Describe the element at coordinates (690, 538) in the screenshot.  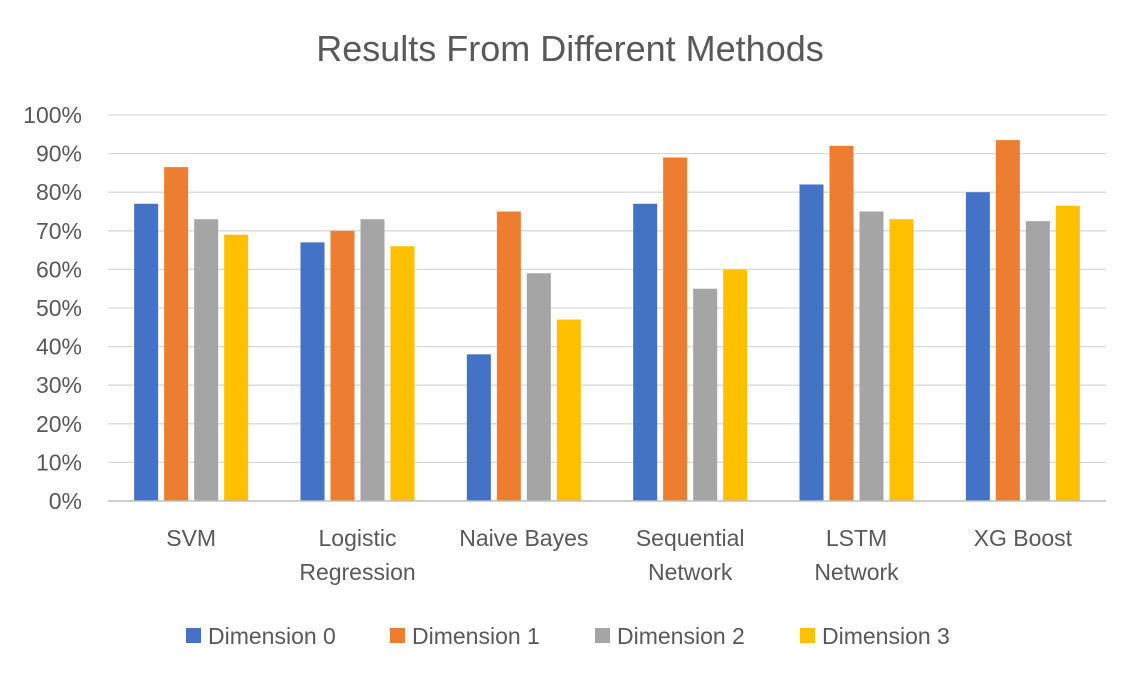
I see `x-category-label: Sequential` at that location.